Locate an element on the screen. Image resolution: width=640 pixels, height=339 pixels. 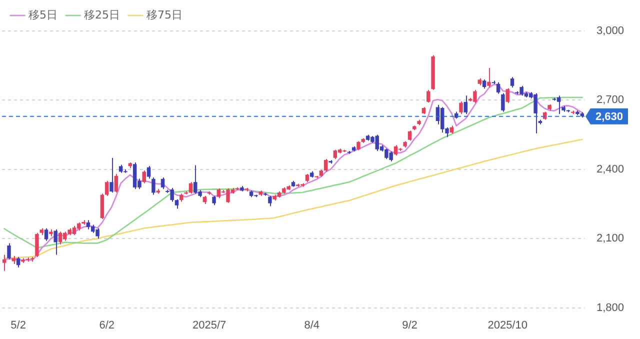
y-tick-label: 2,700 is located at coordinates (610, 100).